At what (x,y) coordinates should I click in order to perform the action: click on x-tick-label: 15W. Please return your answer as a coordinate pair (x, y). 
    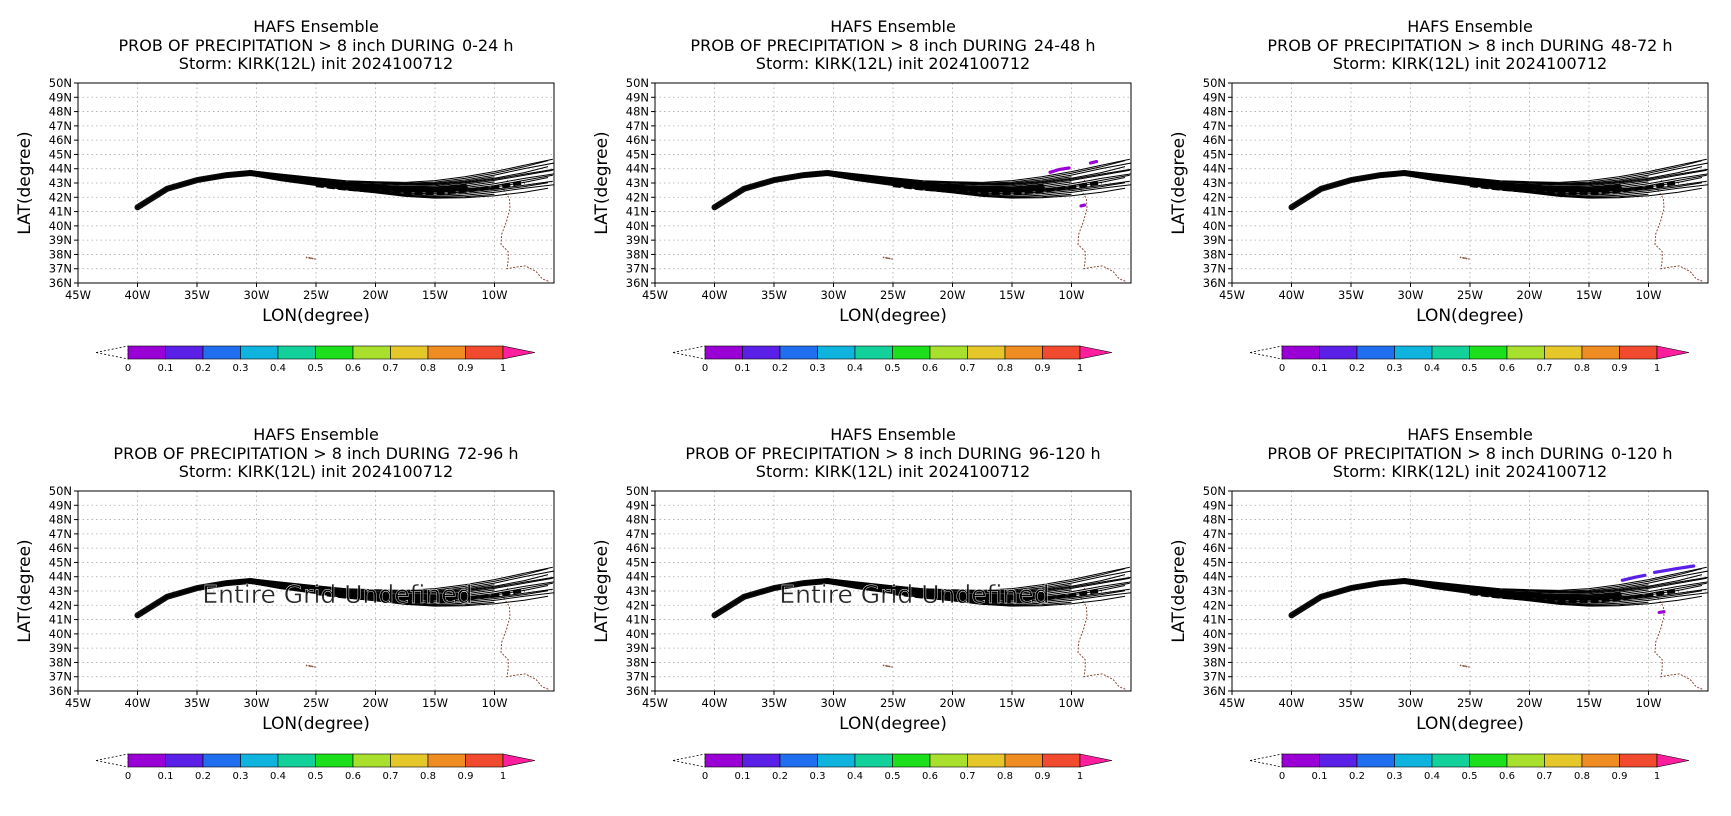
    Looking at the image, I should click on (435, 295).